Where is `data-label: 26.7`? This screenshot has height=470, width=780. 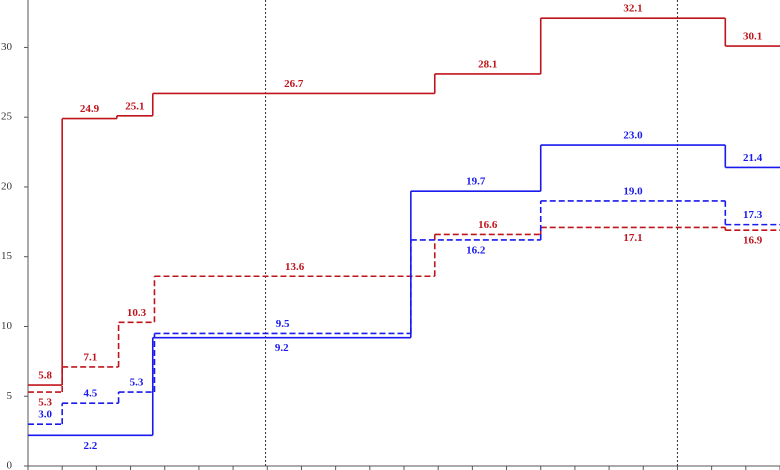
data-label: 26.7 is located at coordinates (294, 84).